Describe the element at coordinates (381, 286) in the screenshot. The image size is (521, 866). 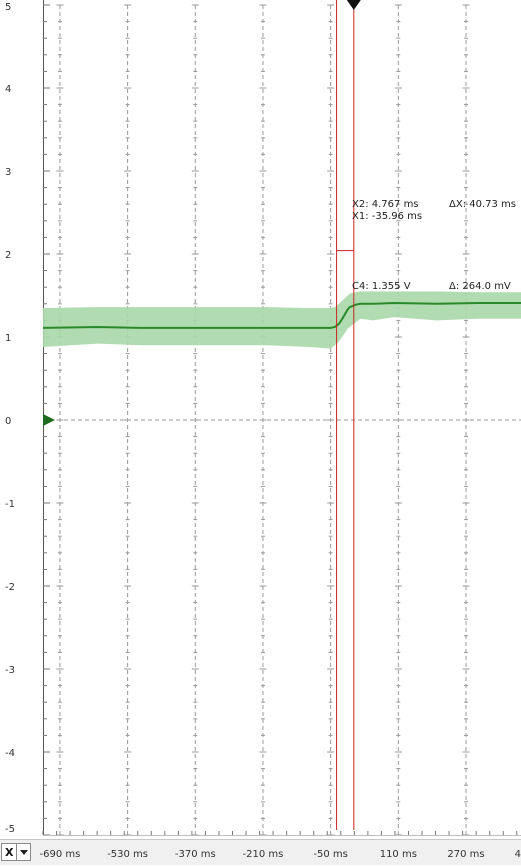
I see `readout-c4: C4: 1.355 V` at that location.